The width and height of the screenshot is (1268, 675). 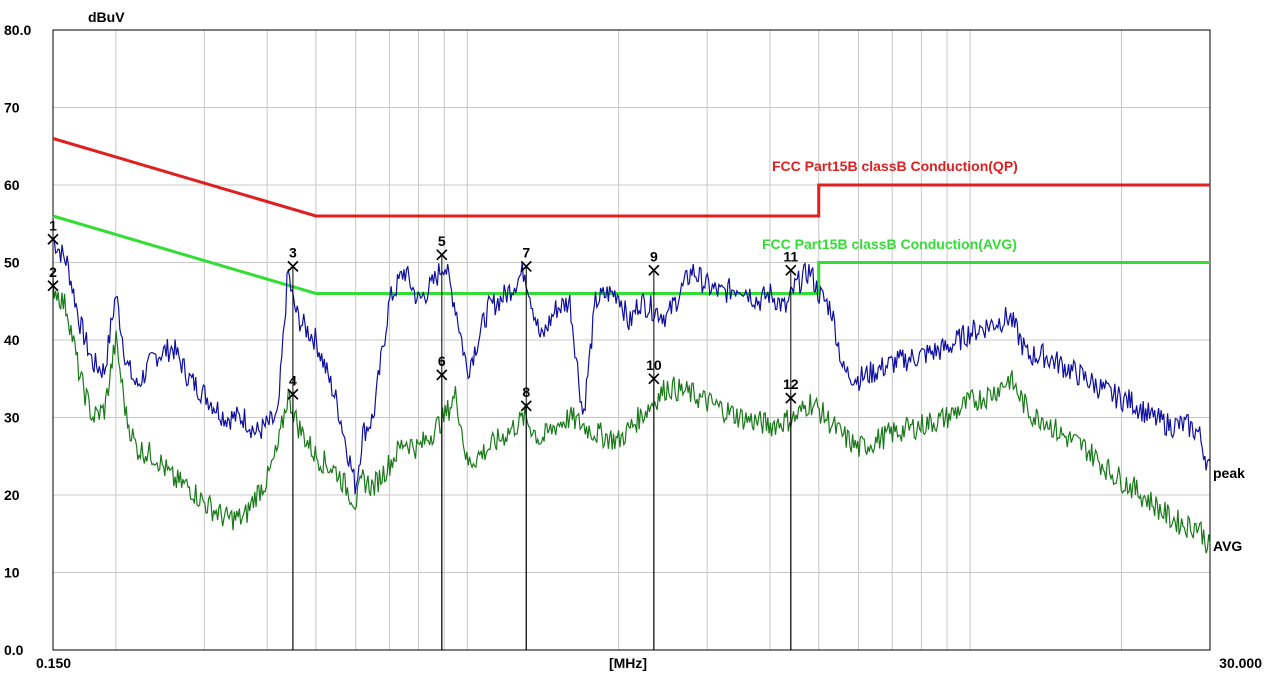 I want to click on y-tick-label: 0.0, so click(x=14, y=650).